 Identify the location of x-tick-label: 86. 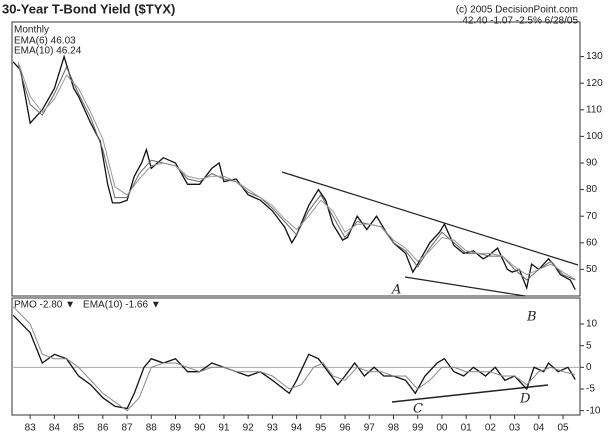
(103, 428).